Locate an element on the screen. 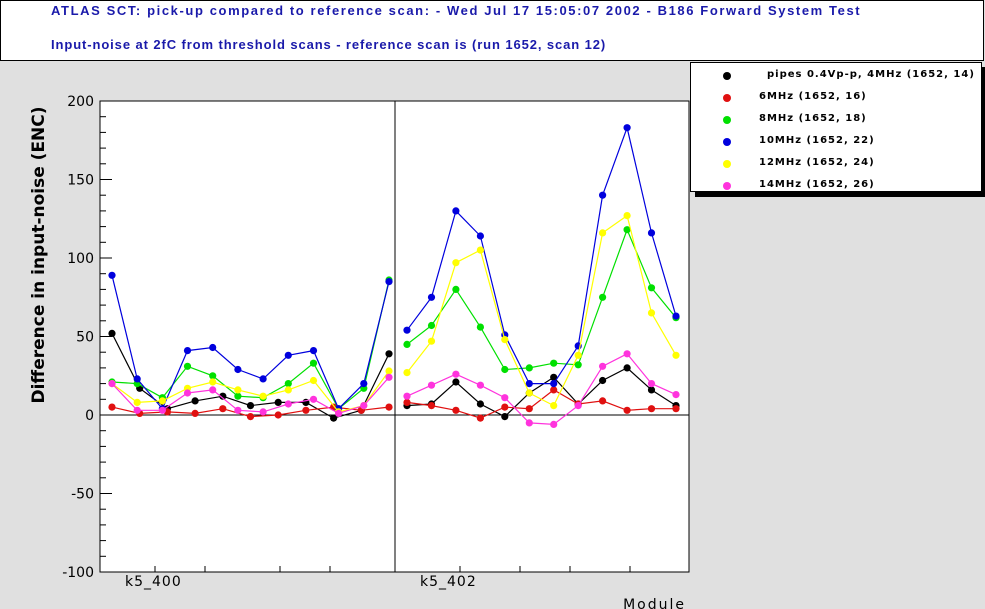 The image size is (985, 609). legend-item: 14MHz (1652, 26) is located at coordinates (836, 187).